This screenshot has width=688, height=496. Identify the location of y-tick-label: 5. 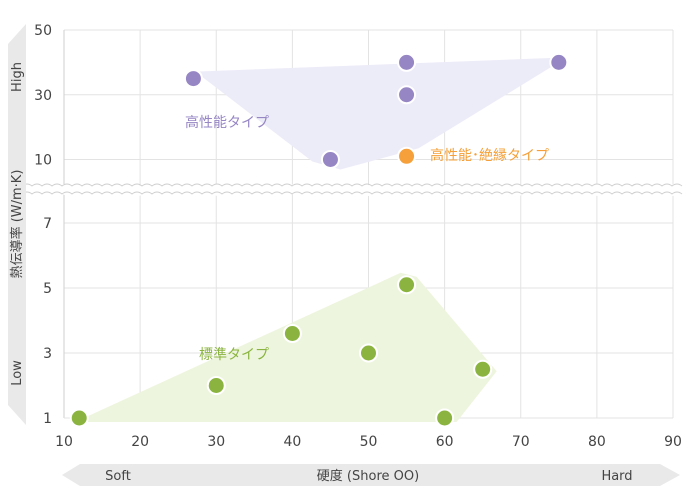
(47, 289).